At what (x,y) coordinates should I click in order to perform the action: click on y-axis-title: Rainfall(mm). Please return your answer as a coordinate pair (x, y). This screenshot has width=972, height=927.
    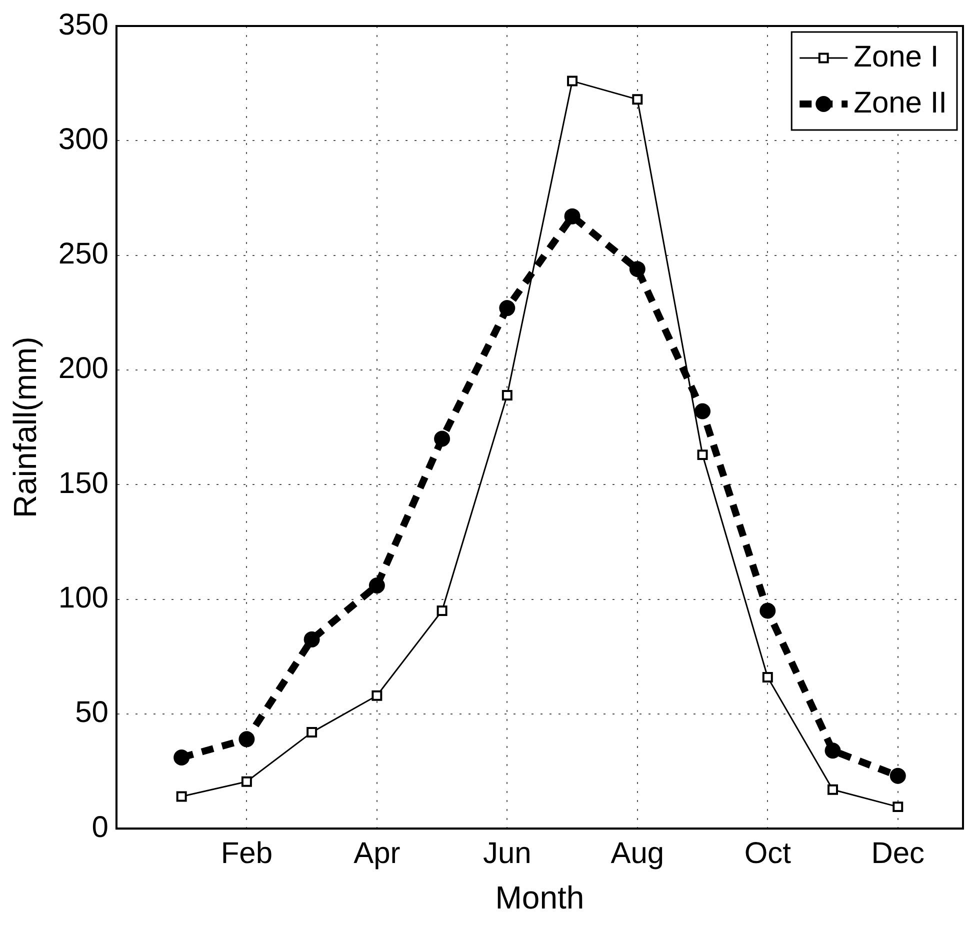
    Looking at the image, I should click on (25, 427).